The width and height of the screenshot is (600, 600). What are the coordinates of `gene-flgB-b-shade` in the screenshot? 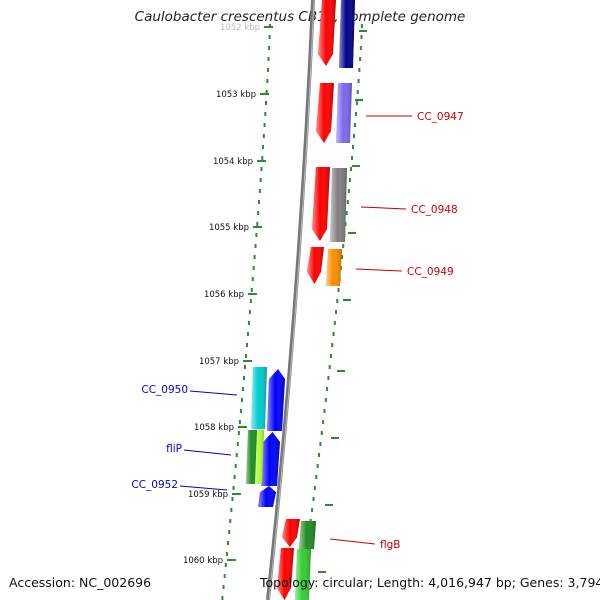 It's located at (285, 574).